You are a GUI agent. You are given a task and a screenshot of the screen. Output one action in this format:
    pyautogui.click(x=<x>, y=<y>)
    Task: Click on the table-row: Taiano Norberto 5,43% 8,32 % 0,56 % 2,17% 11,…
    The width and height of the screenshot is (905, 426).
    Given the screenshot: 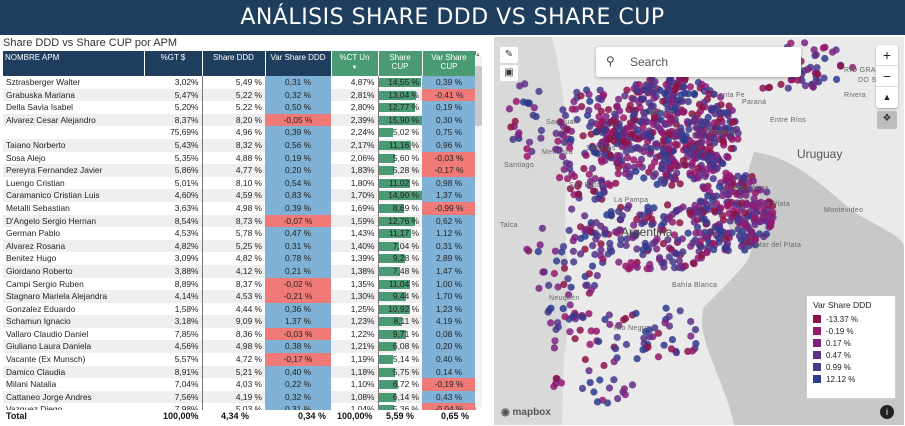 What is the action you would take?
    pyautogui.click(x=239, y=145)
    